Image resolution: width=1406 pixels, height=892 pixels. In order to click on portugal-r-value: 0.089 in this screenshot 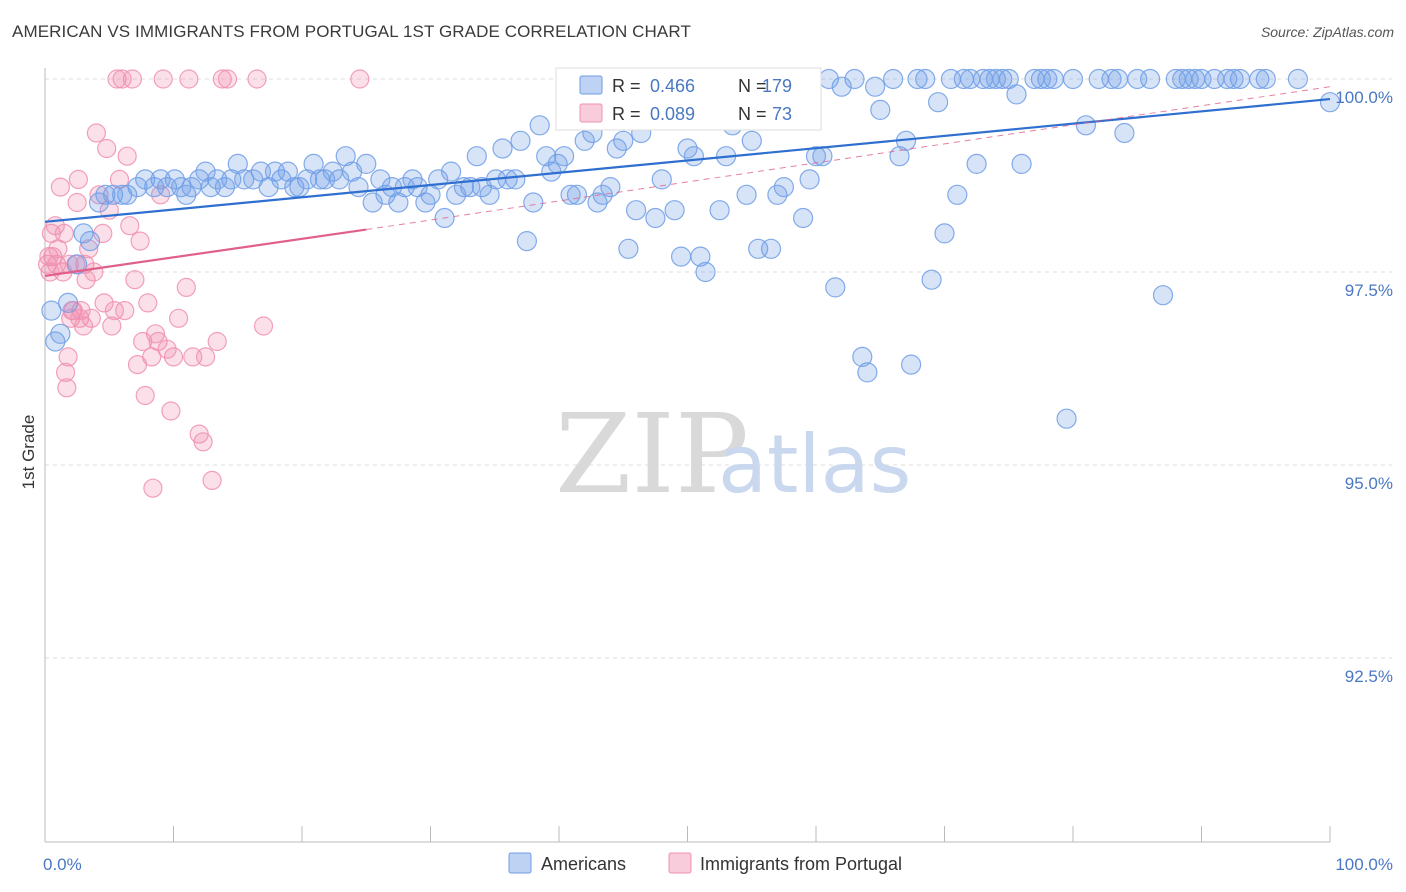, I will do `click(672, 114)`.